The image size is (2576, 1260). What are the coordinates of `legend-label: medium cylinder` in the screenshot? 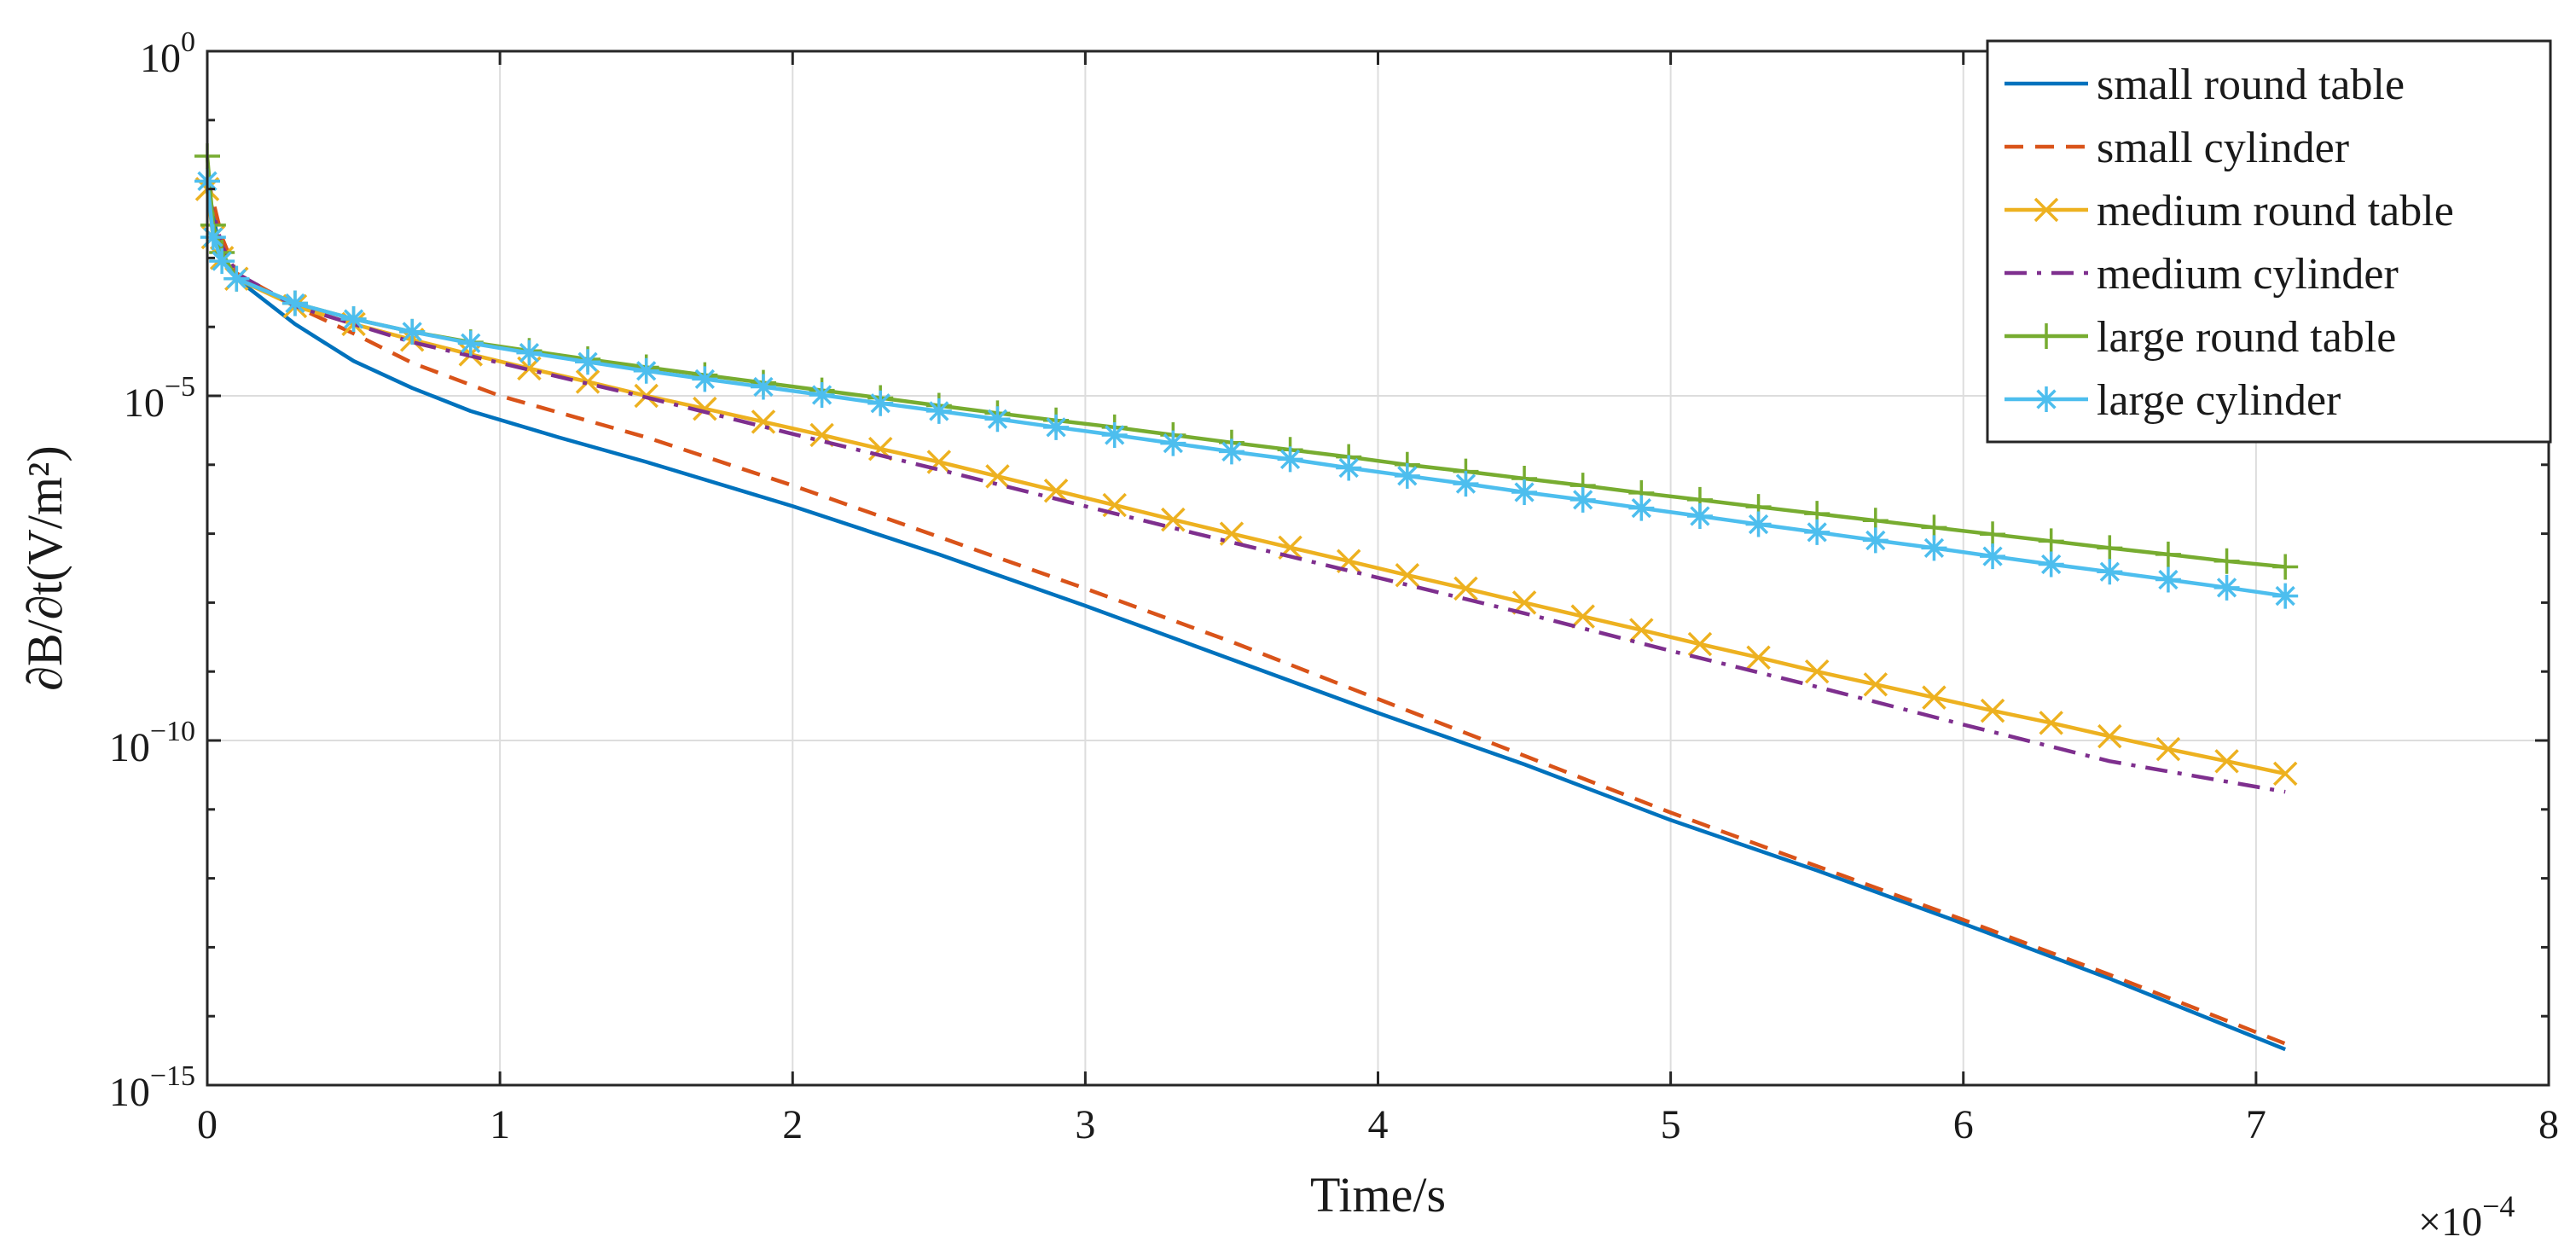 It's located at (2248, 275).